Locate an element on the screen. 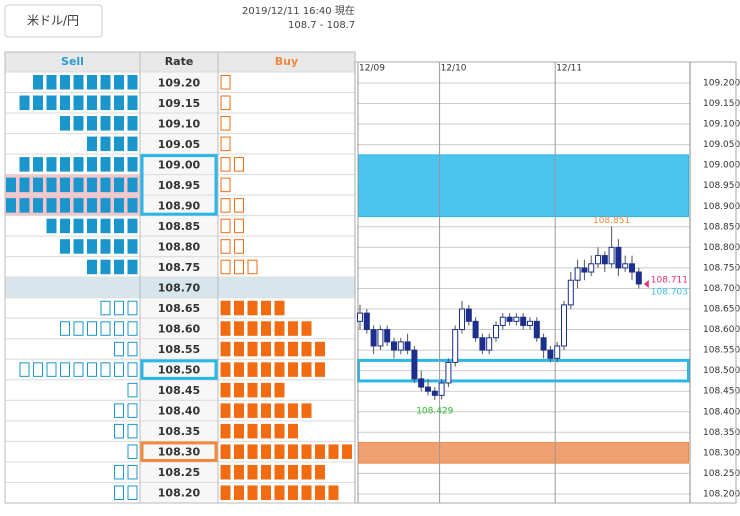  rate: 108.60 is located at coordinates (179, 329).